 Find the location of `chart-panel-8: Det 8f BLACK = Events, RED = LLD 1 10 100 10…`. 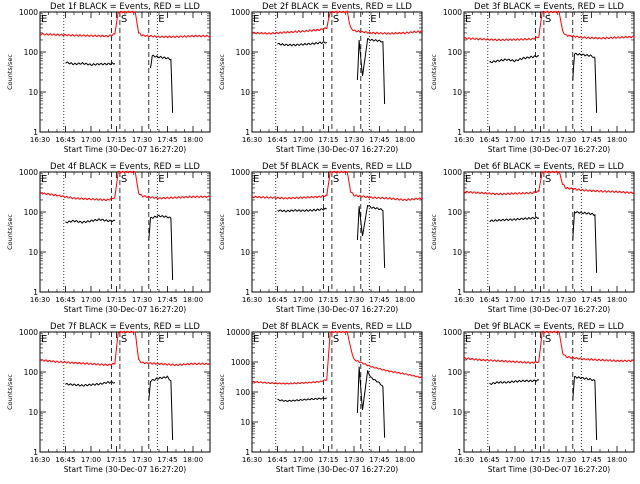

chart-panel-8: Det 8f BLACK = Events, RED = LLD 1 10 100 10… is located at coordinates (320, 398).